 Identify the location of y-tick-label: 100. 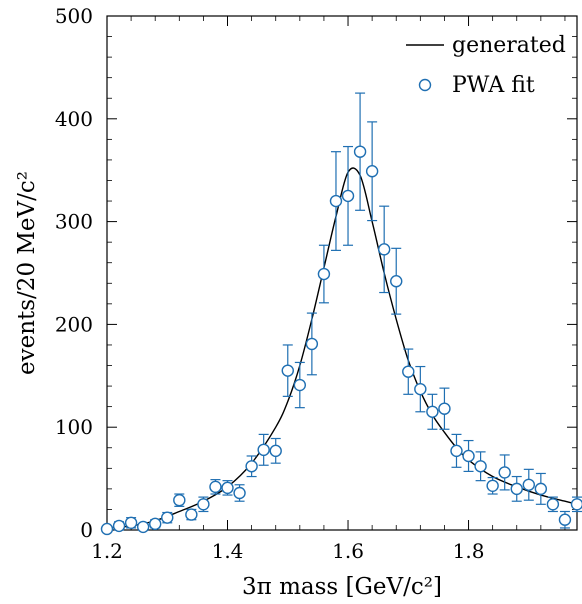
(74, 427).